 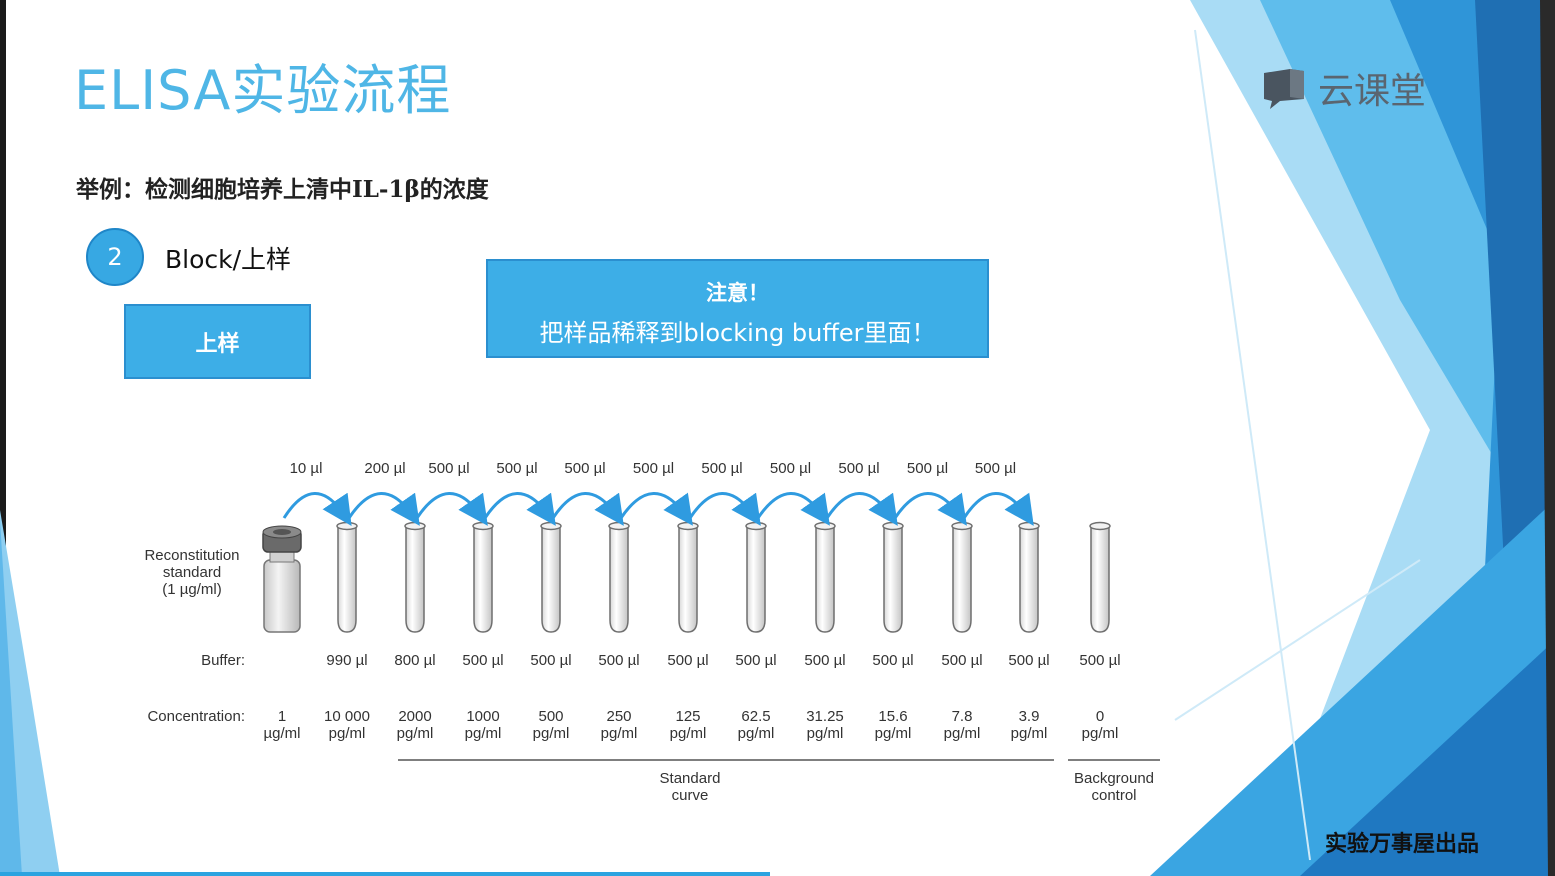 I want to click on standard-label: Reconstitution standard (1 µg/ml), so click(x=192, y=572).